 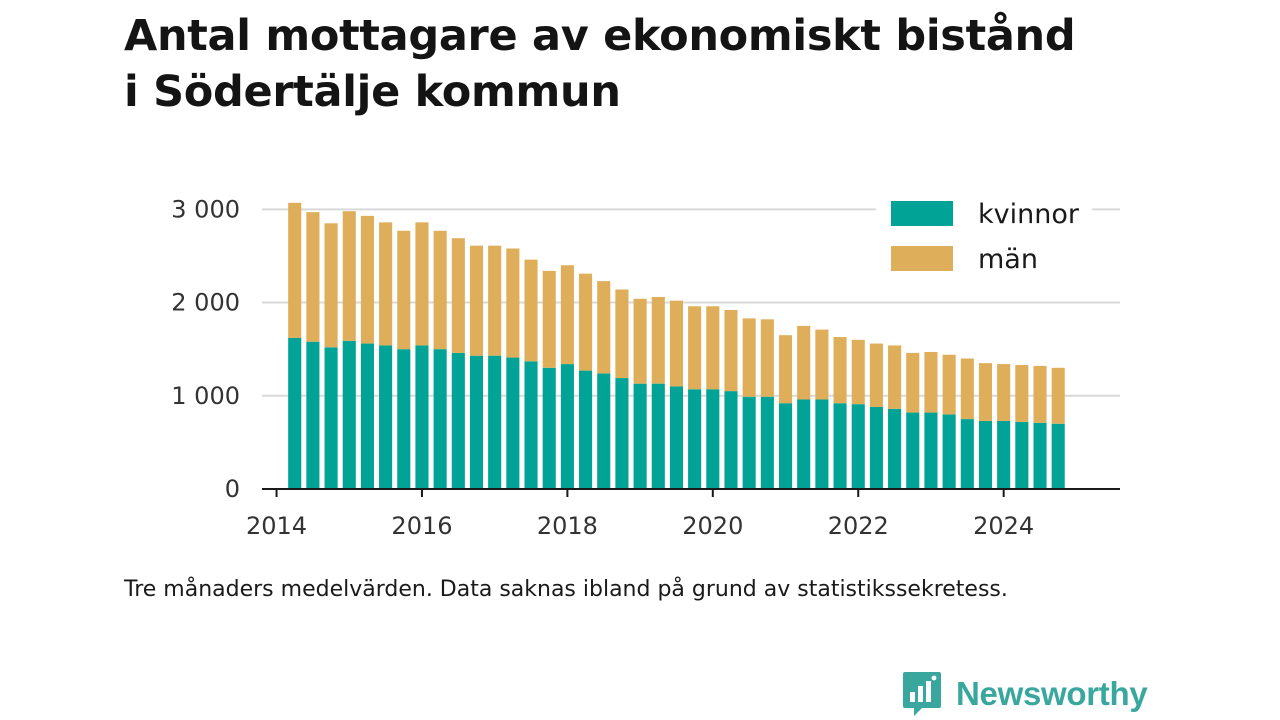 What do you see at coordinates (276, 526) in the screenshot?
I see `x-tick-label: 2014` at bounding box center [276, 526].